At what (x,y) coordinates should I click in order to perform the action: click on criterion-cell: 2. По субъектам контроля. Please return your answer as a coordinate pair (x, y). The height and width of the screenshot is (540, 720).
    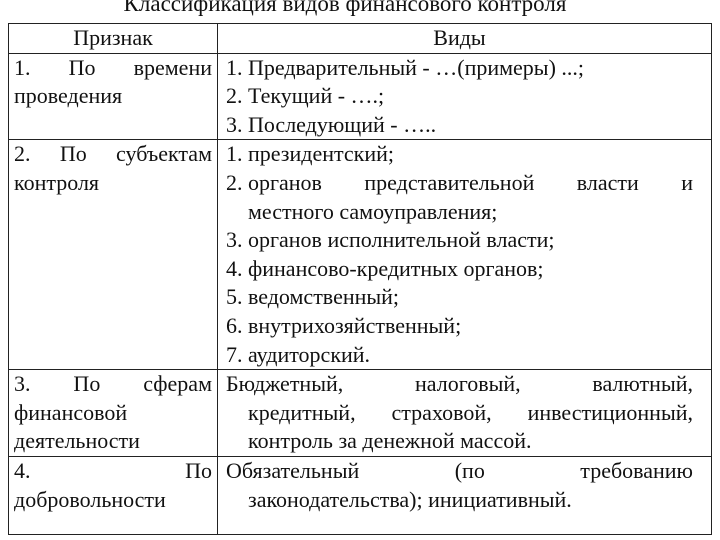
    Looking at the image, I should click on (113, 255).